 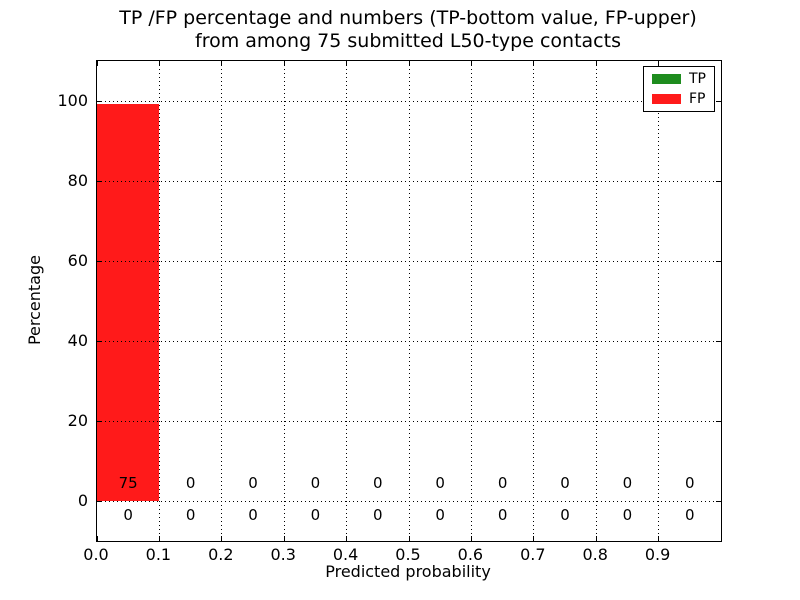 I want to click on x-tick-label: 0.0, so click(x=96, y=554).